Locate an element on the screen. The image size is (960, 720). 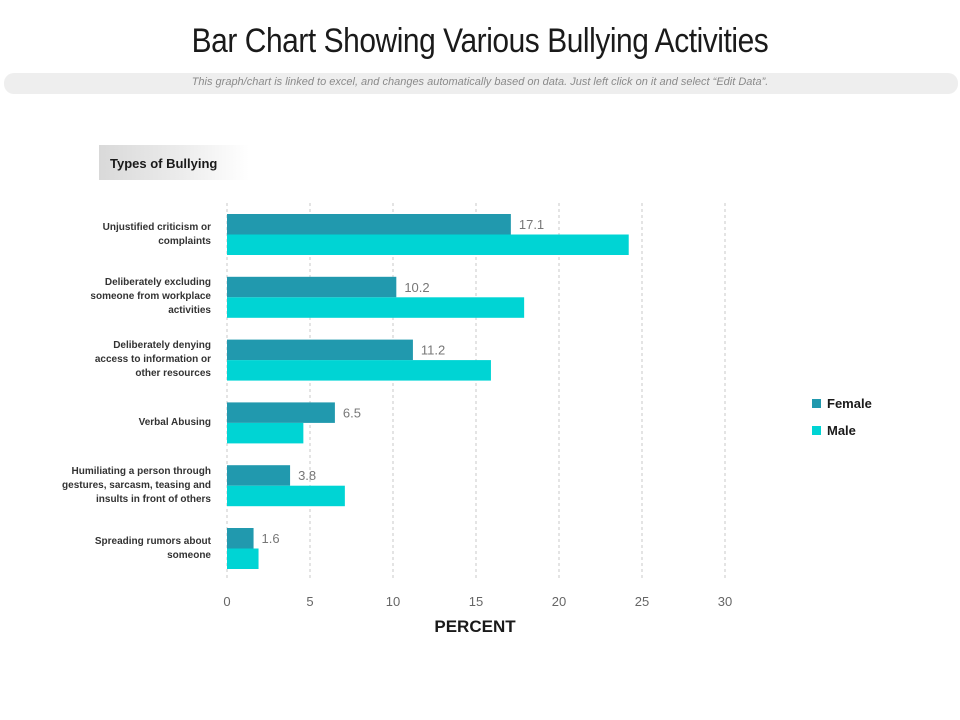
data-label: 11.2 is located at coordinates (433, 350).